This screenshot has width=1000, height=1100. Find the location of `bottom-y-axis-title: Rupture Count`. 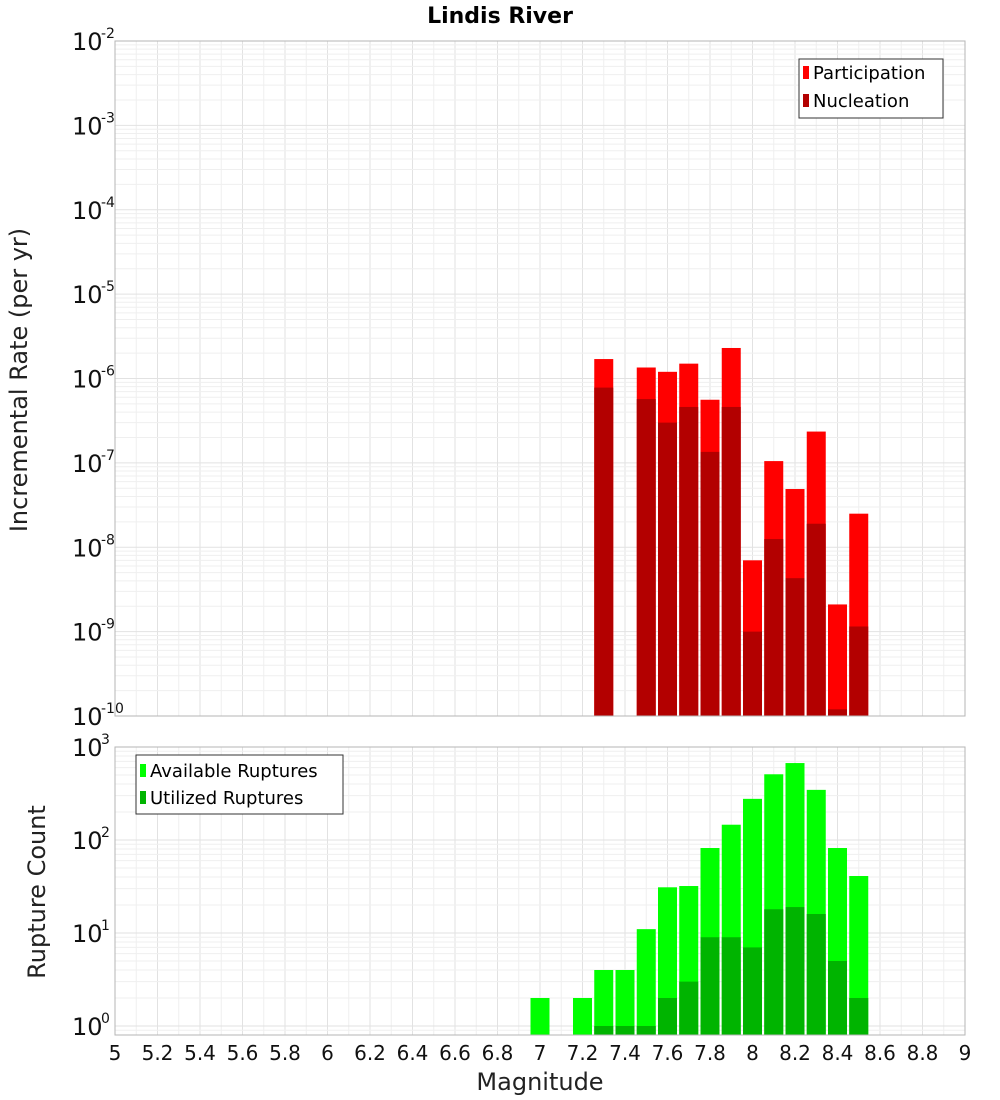

bottom-y-axis-title: Rupture Count is located at coordinates (37, 892).